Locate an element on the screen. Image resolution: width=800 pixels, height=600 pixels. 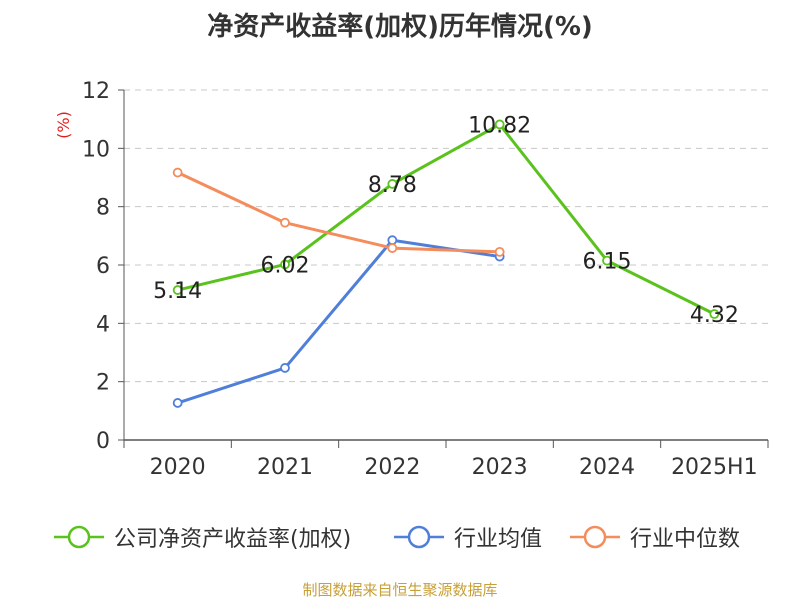
legend: 公司净资产收益率(加权) 行业均值 行业中位数 is located at coordinates (400, 537).